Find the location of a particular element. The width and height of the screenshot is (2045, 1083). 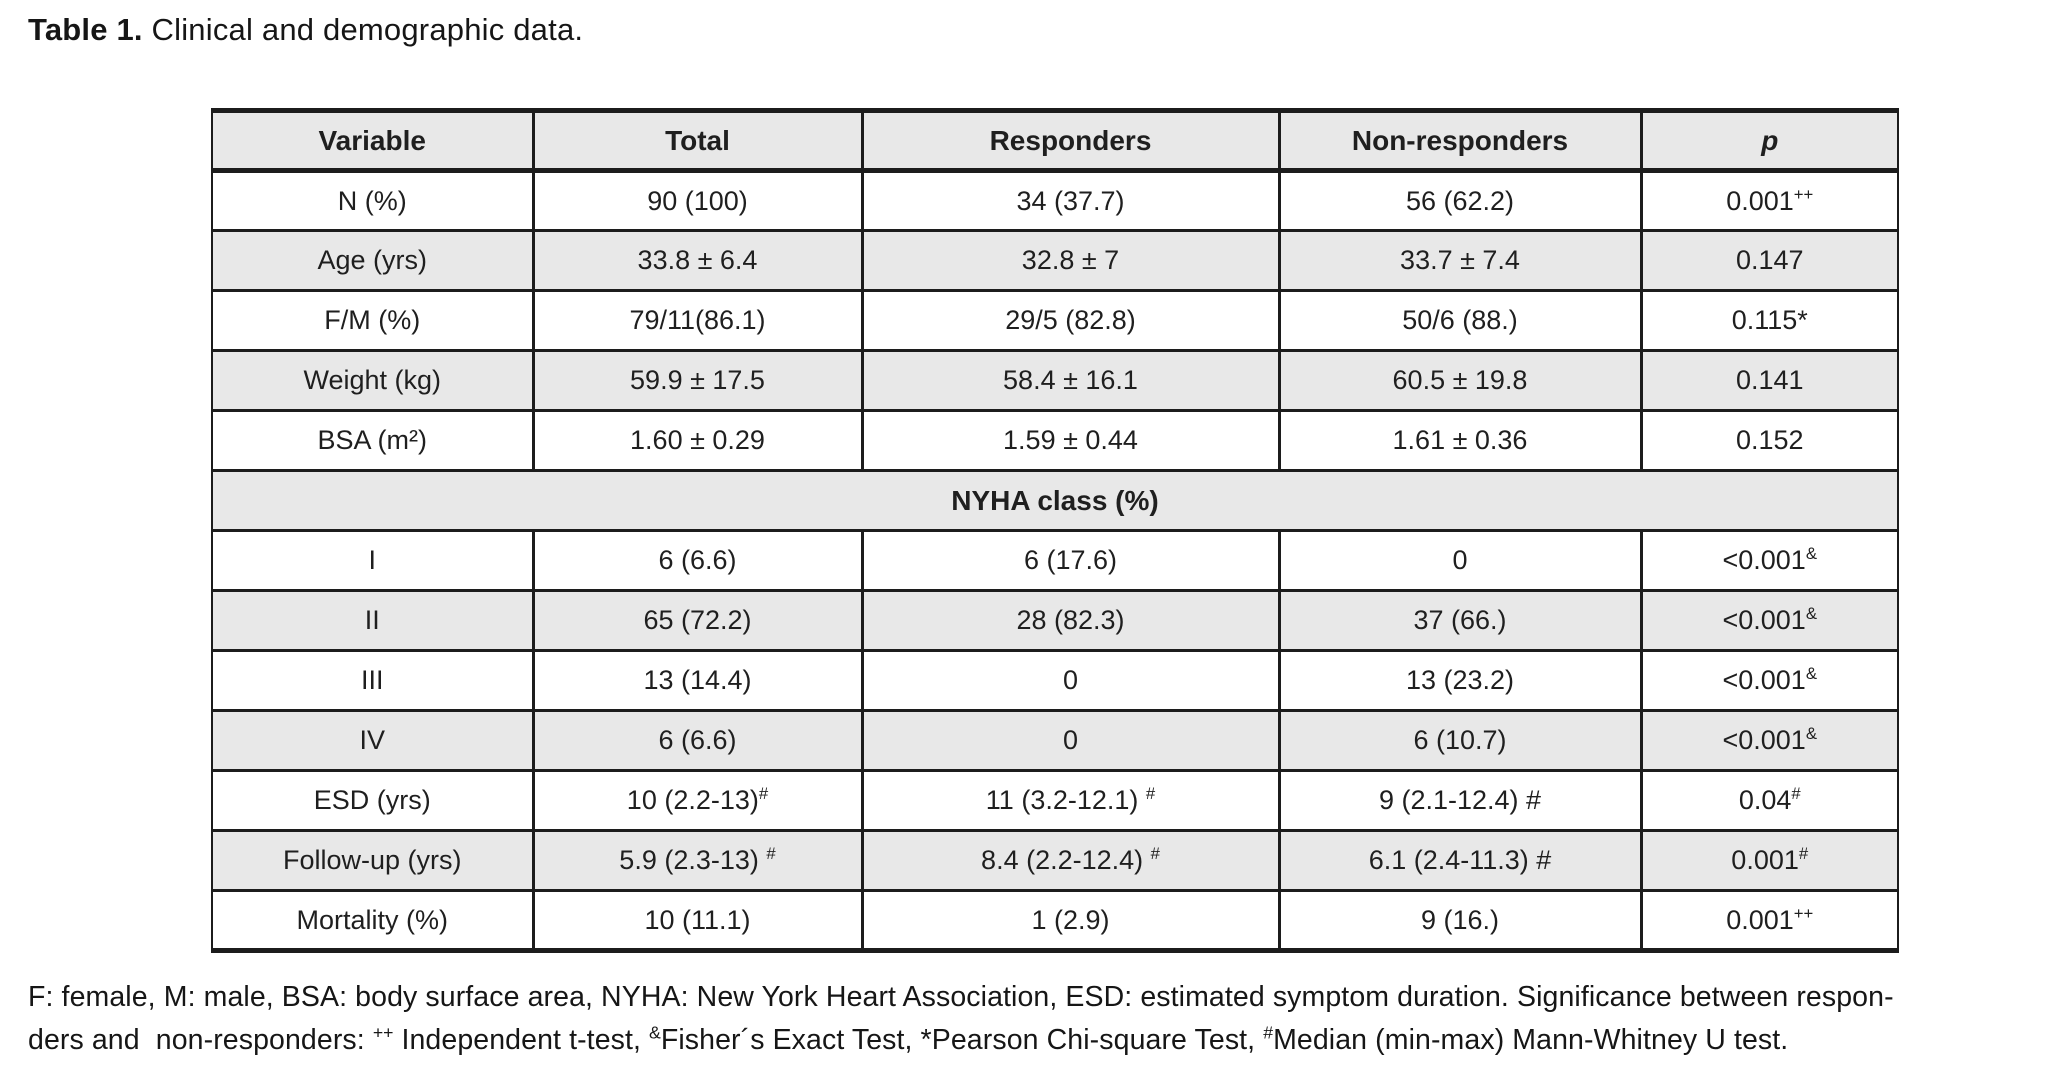

cell-total: 59.9 ± 17.5 is located at coordinates (696, 380).